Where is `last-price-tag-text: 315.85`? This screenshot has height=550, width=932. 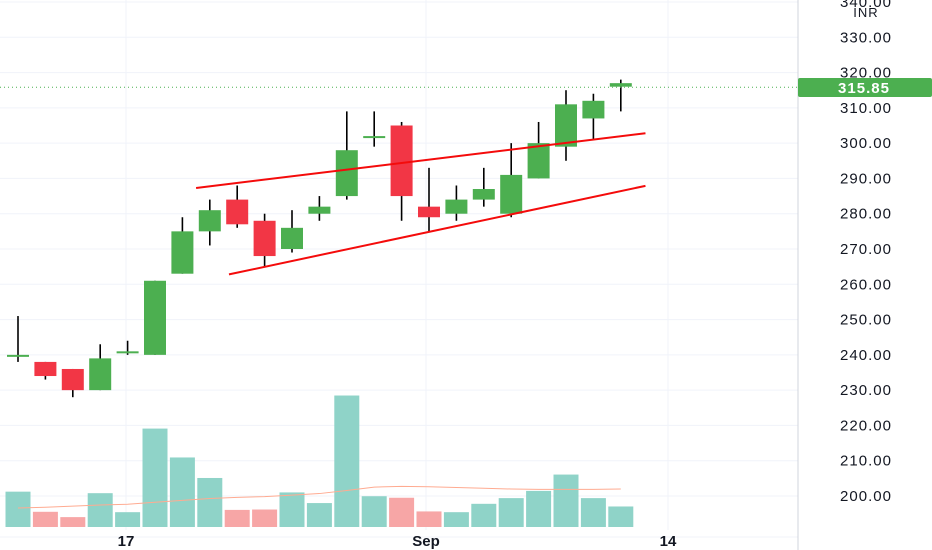 last-price-tag-text: 315.85 is located at coordinates (864, 88).